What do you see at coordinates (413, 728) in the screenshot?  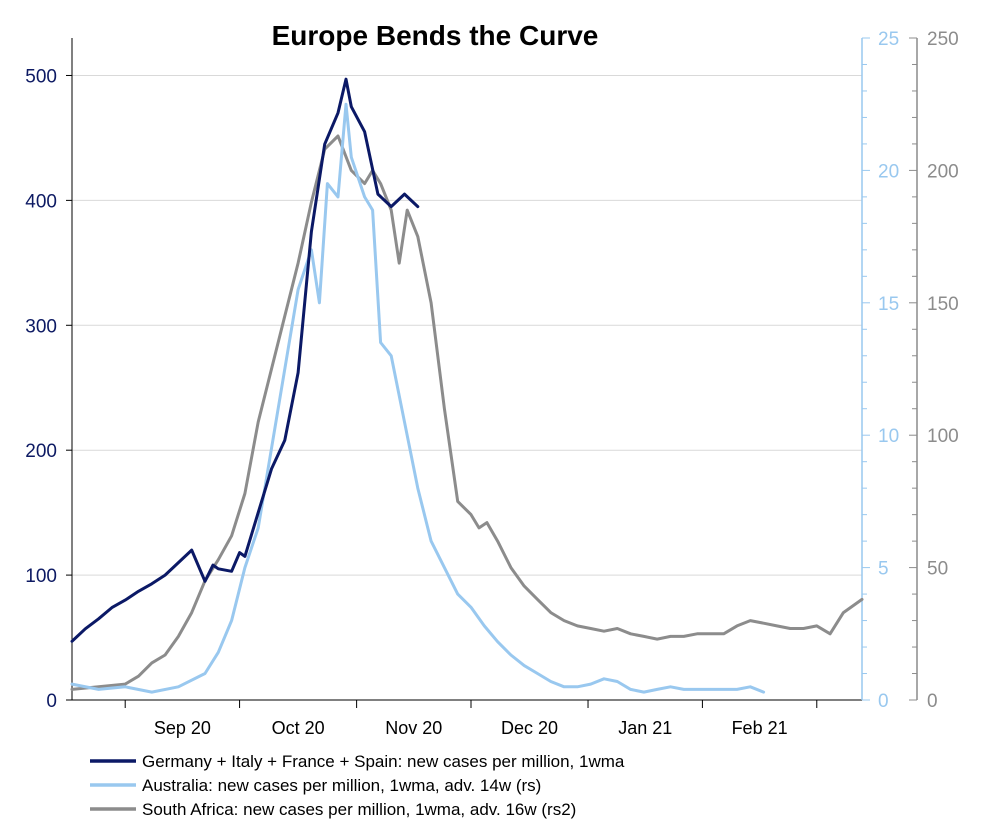 I see `x-tick-label-2: Nov 20` at bounding box center [413, 728].